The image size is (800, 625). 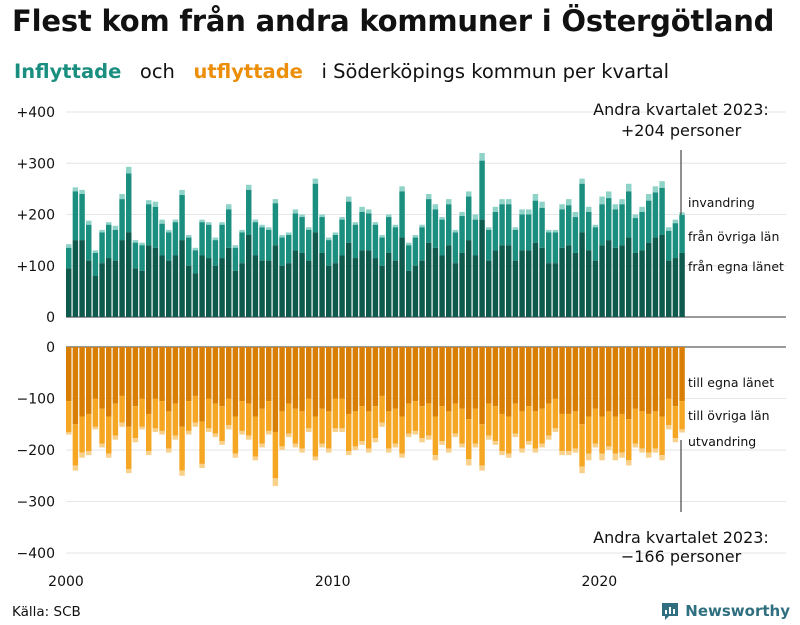 I want to click on label-fran-egna-lanet: från egna länet, so click(x=736, y=266).